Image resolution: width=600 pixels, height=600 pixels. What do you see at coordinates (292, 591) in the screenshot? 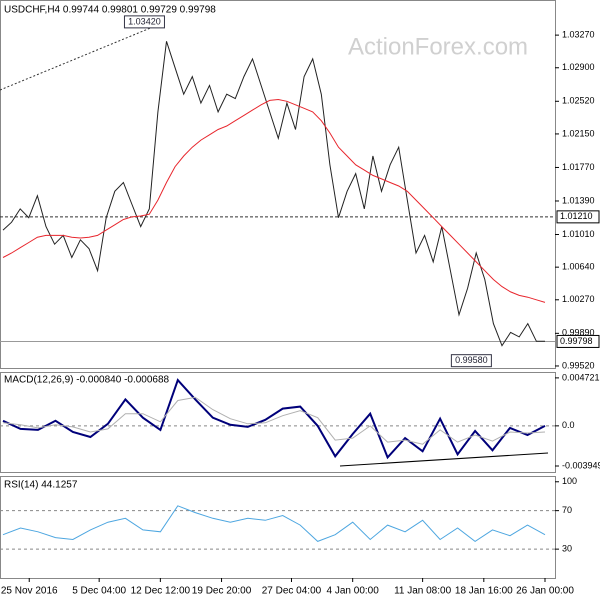
I see `x-tick-label: 27 Dec 04:00` at bounding box center [292, 591].